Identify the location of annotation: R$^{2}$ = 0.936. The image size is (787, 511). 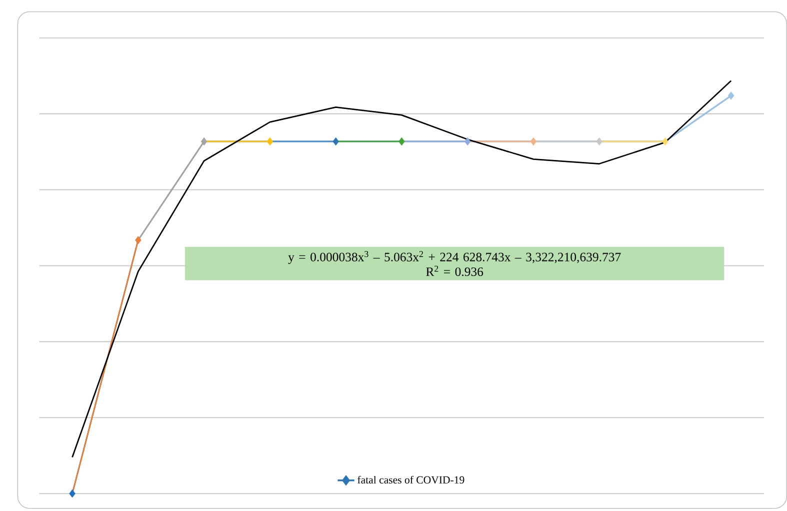
(455, 271).